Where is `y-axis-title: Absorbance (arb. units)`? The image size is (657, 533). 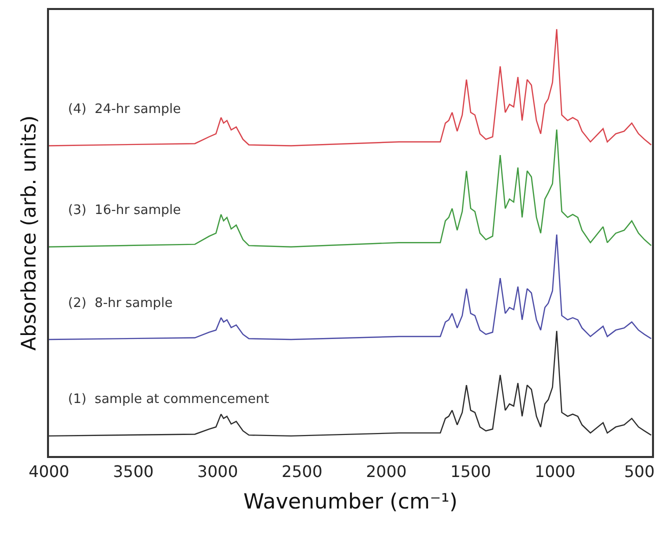 y-axis-title: Absorbance (arb. units) is located at coordinates (28, 233).